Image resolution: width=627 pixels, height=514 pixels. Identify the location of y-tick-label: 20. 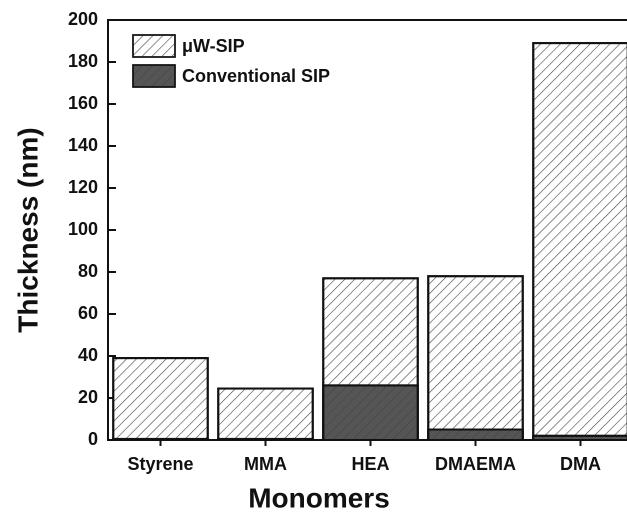
(88, 397).